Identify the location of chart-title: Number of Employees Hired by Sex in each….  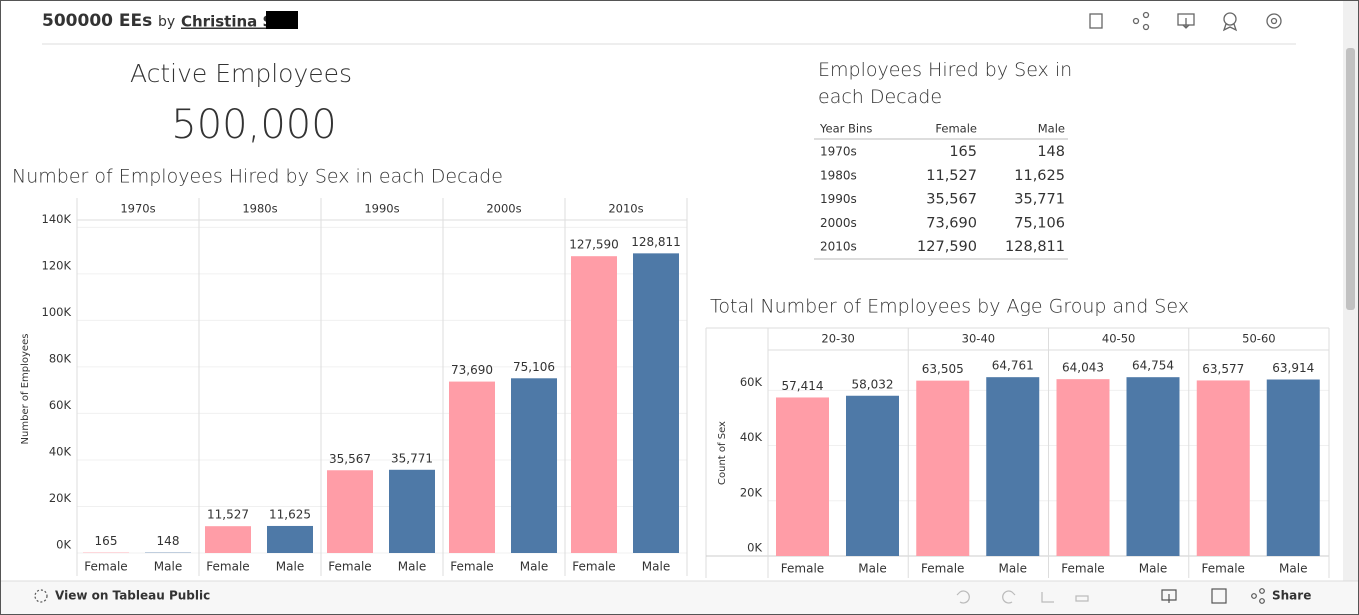
(257, 177).